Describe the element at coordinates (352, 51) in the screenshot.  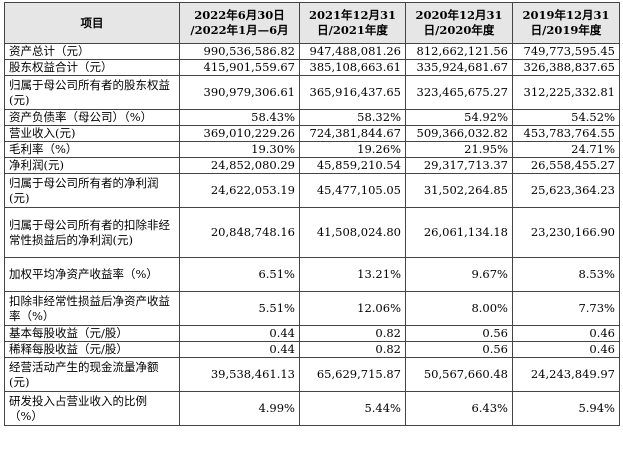
I see `cell-value: 947,488,081.26` at that location.